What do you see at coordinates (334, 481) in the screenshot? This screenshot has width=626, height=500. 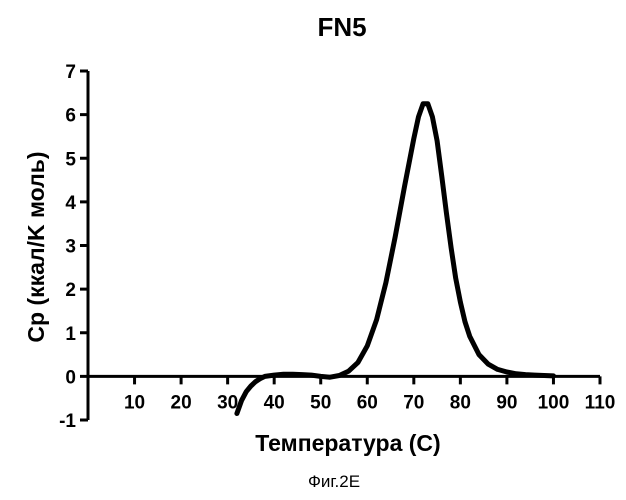 I see `figure-caption: Фиг.2E` at bounding box center [334, 481].